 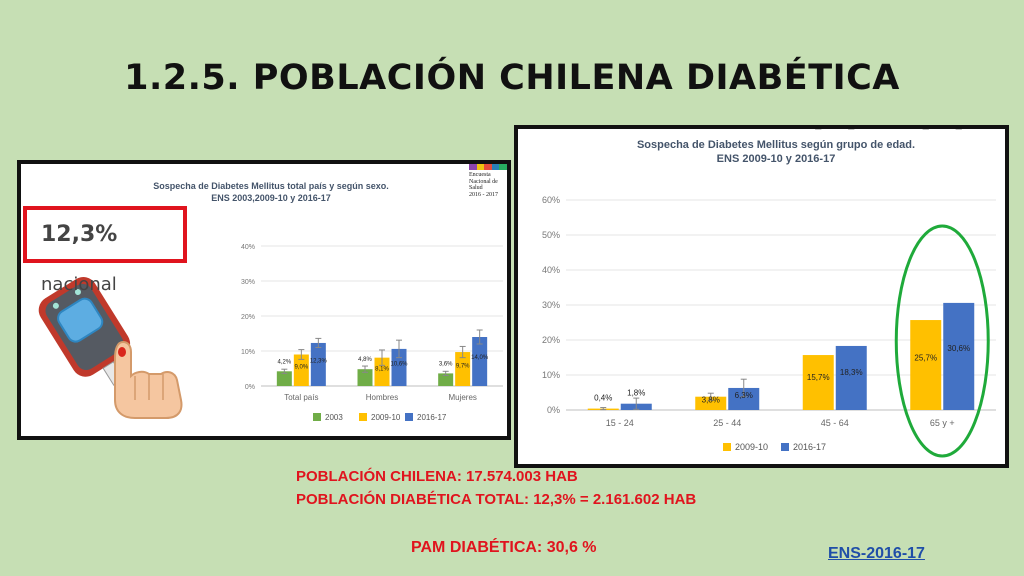 What do you see at coordinates (727, 423) in the screenshot?
I see `x-category-label: 25 - 44` at bounding box center [727, 423].